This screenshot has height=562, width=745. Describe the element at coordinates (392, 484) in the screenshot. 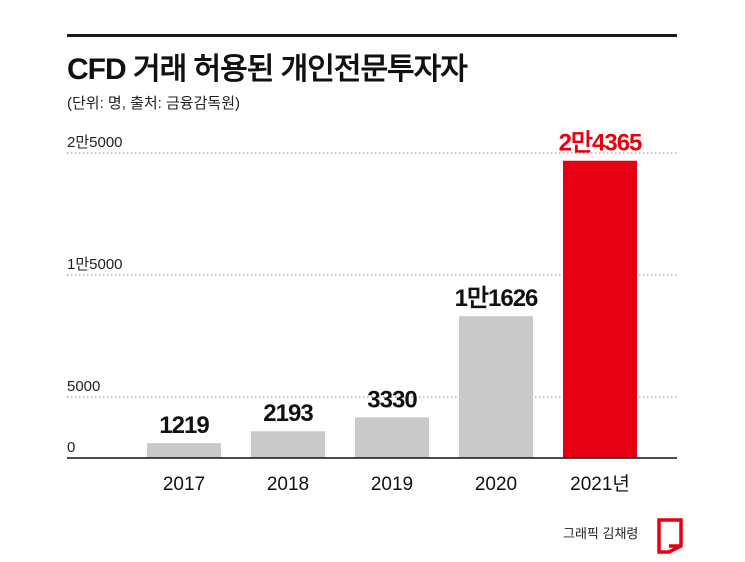

I see `x-tick-label: 2019` at that location.